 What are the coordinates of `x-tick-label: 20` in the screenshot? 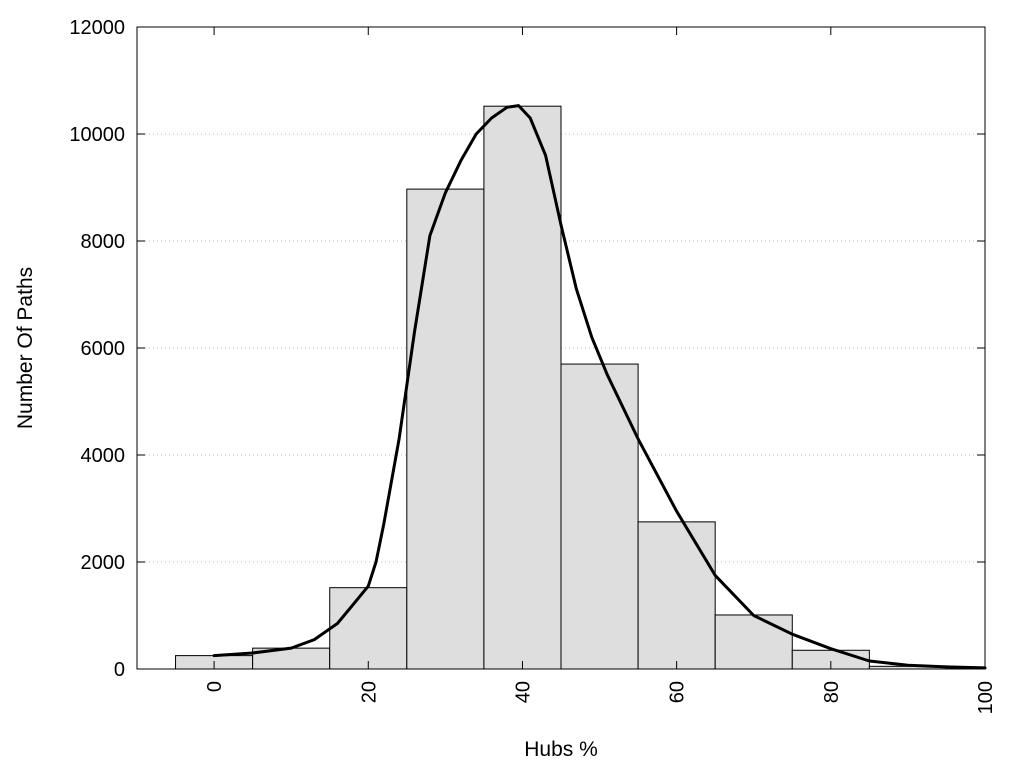 It's located at (369, 692).